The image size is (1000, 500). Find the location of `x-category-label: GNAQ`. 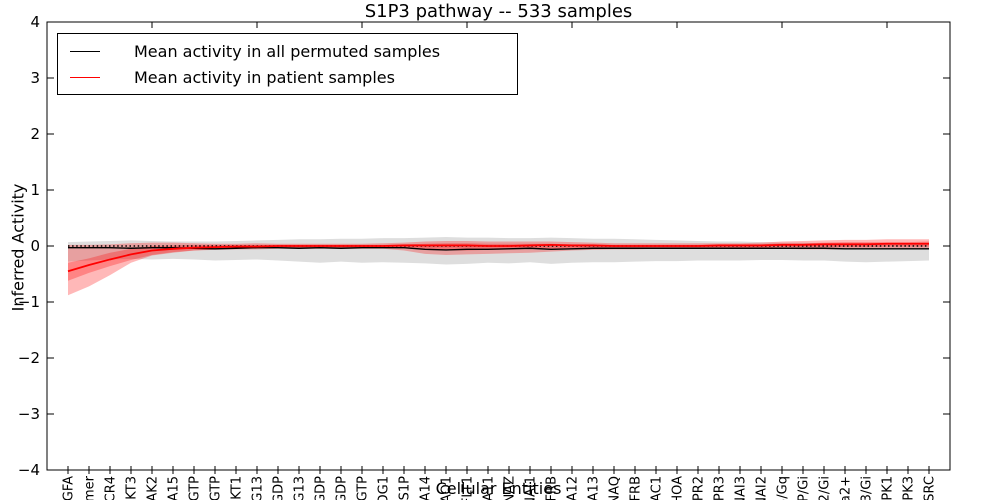

x-category-label: GNAQ is located at coordinates (615, 488).